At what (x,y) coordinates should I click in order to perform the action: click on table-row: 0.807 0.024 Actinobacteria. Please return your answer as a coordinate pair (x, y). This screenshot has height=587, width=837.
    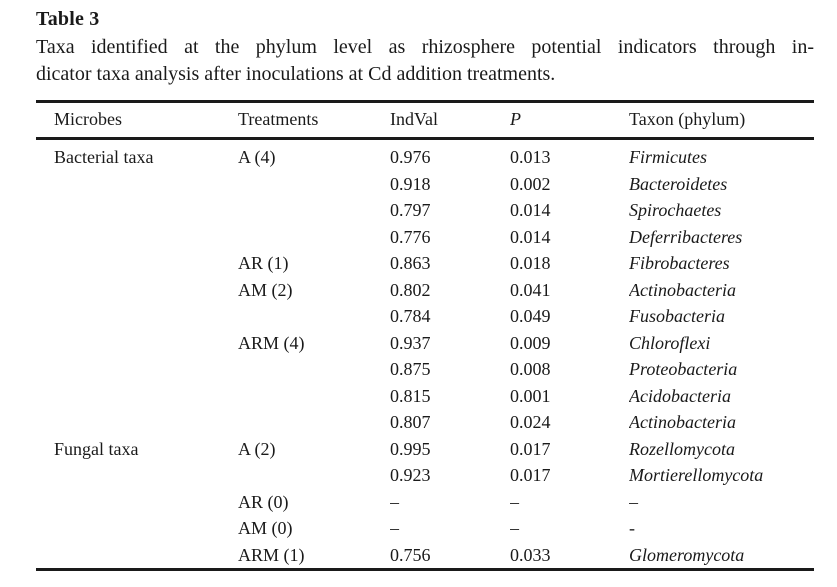
    Looking at the image, I should click on (425, 422).